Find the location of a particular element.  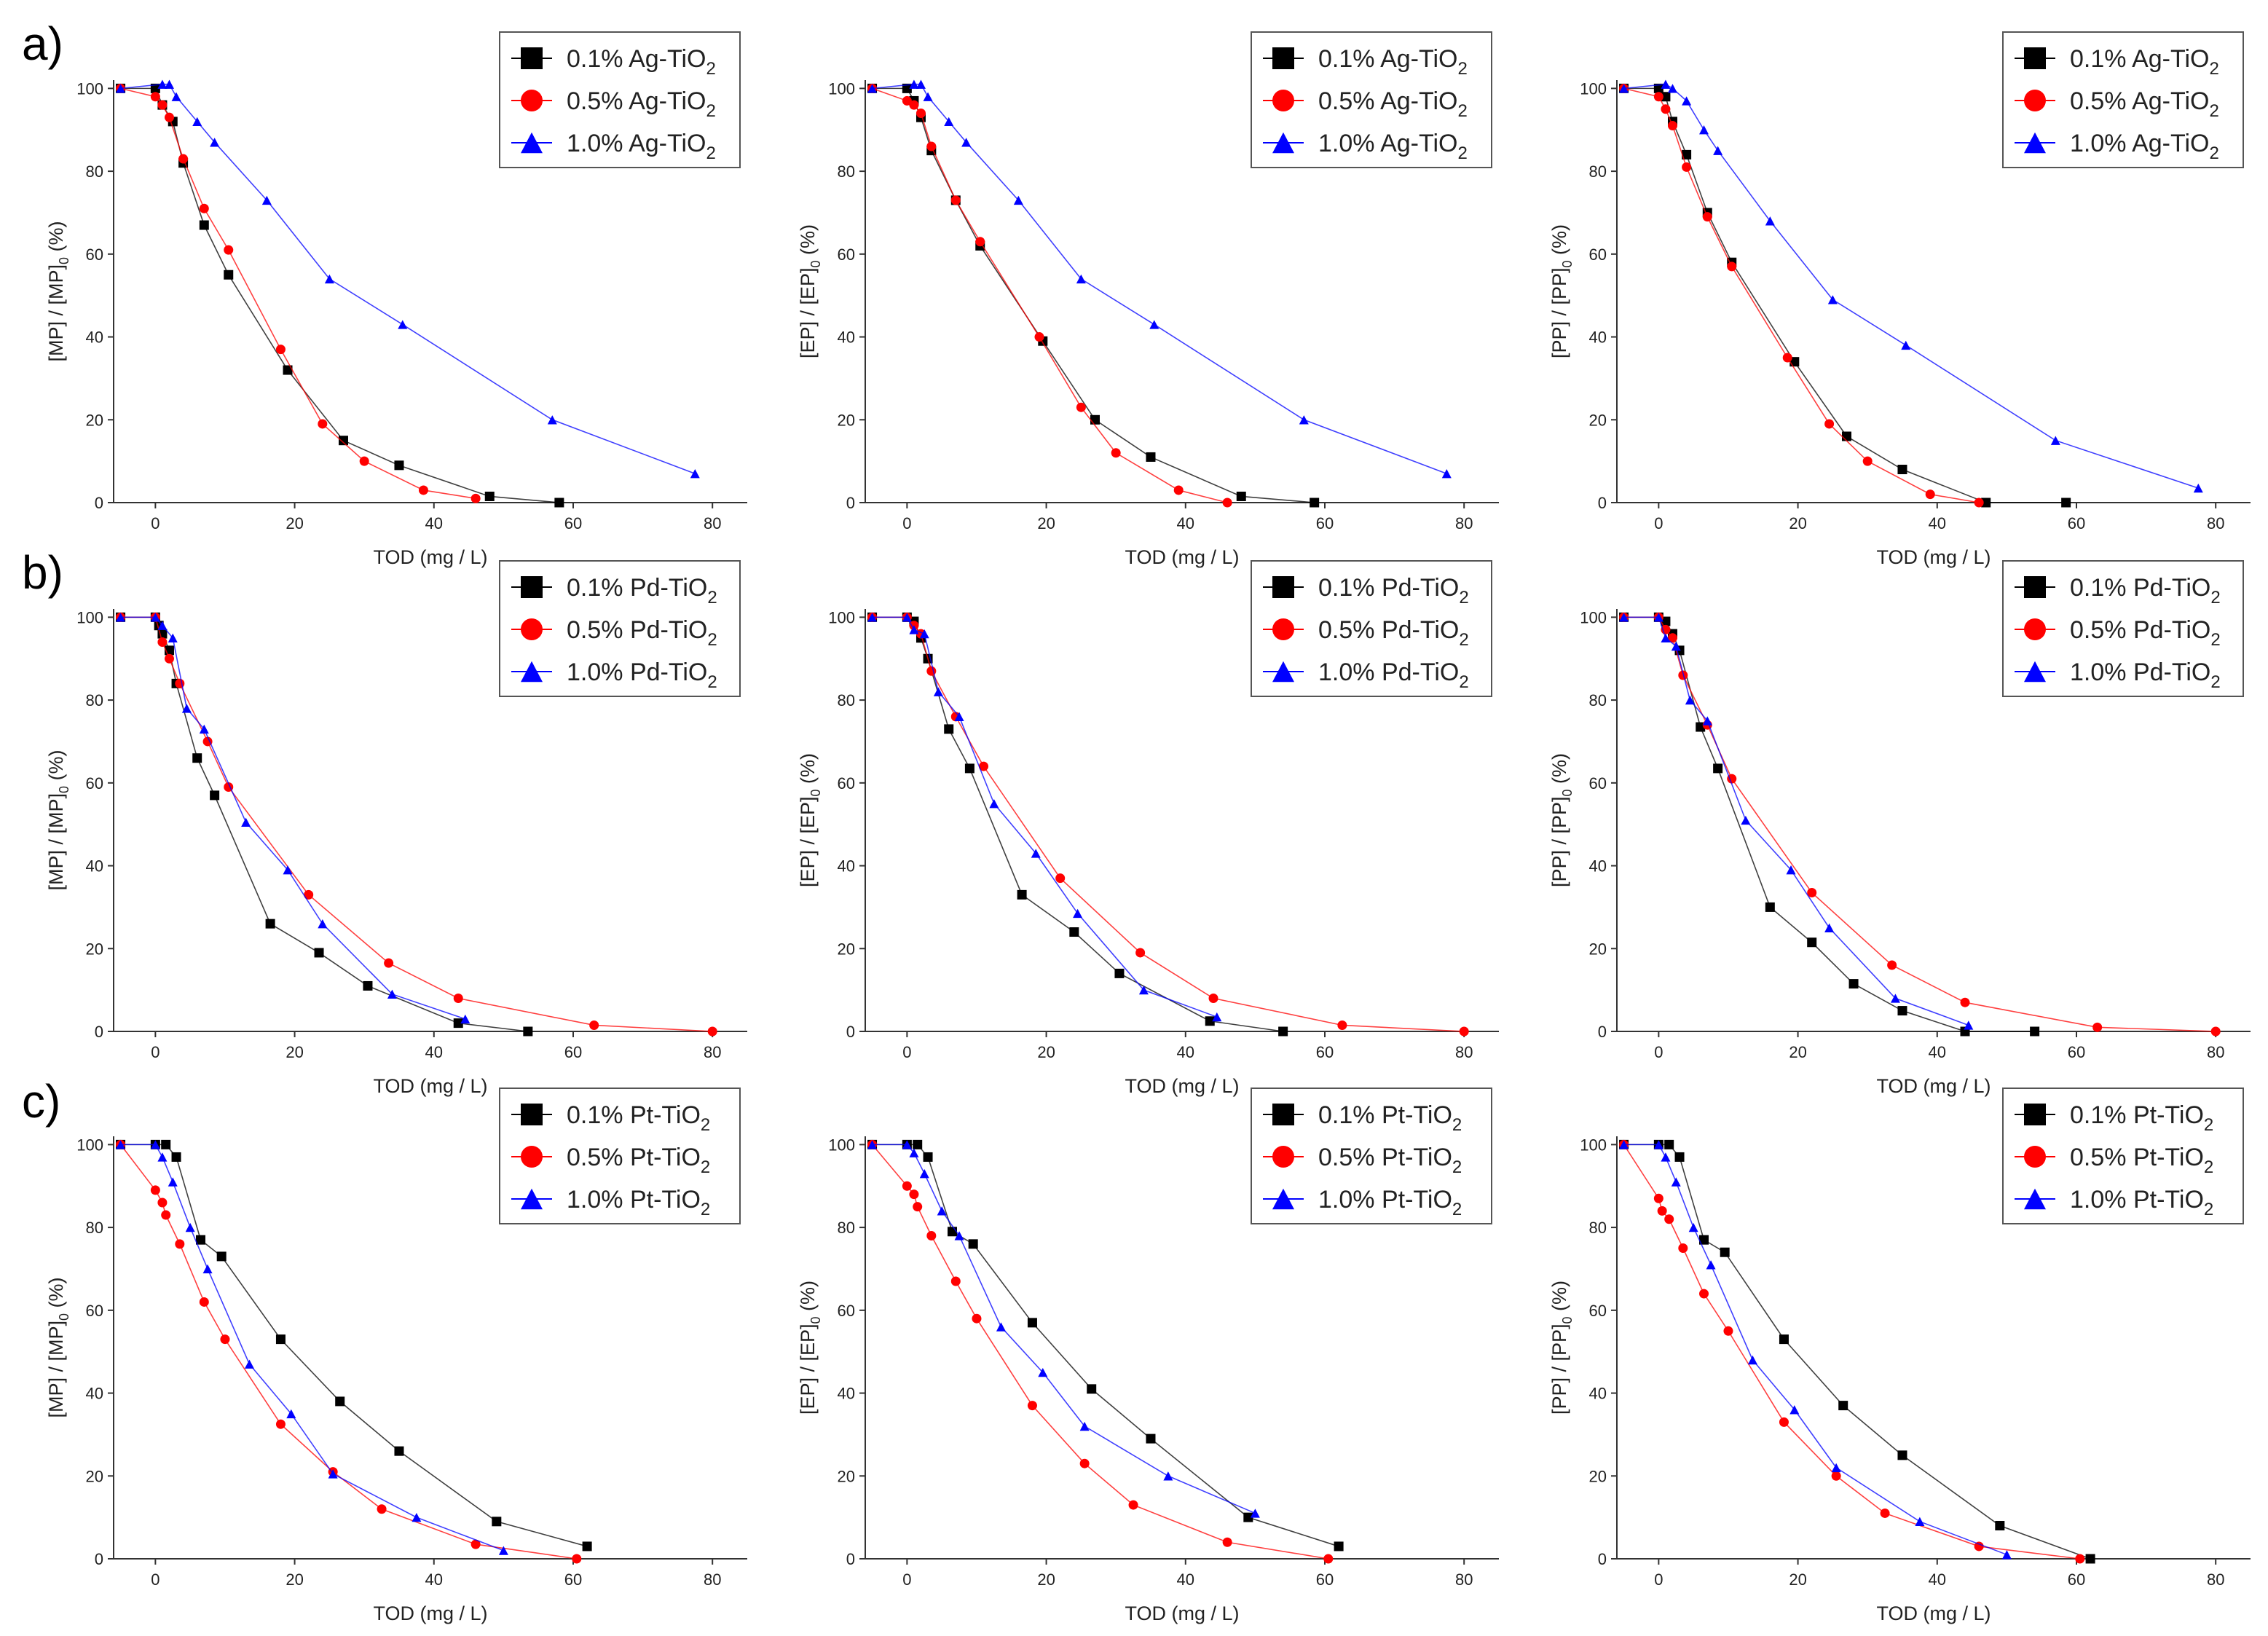

legend-label-2: 0.5% Ag-TiO2 is located at coordinates (1393, 104).